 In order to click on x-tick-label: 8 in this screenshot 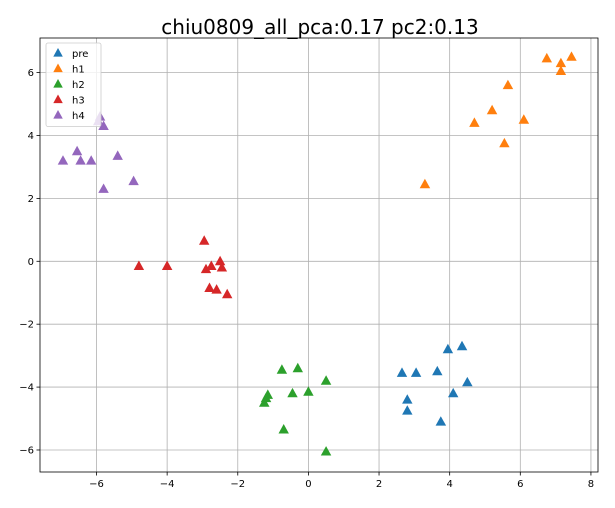, I will do `click(591, 484)`.